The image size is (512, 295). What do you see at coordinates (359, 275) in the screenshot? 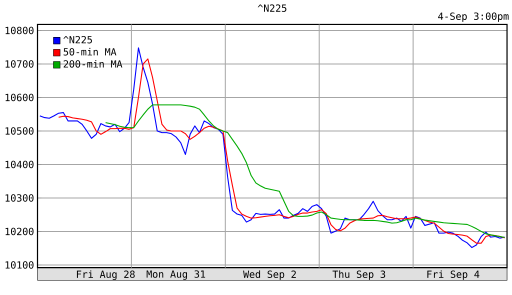
I see `x-tick-label: Thu Sep 3` at bounding box center [359, 275].